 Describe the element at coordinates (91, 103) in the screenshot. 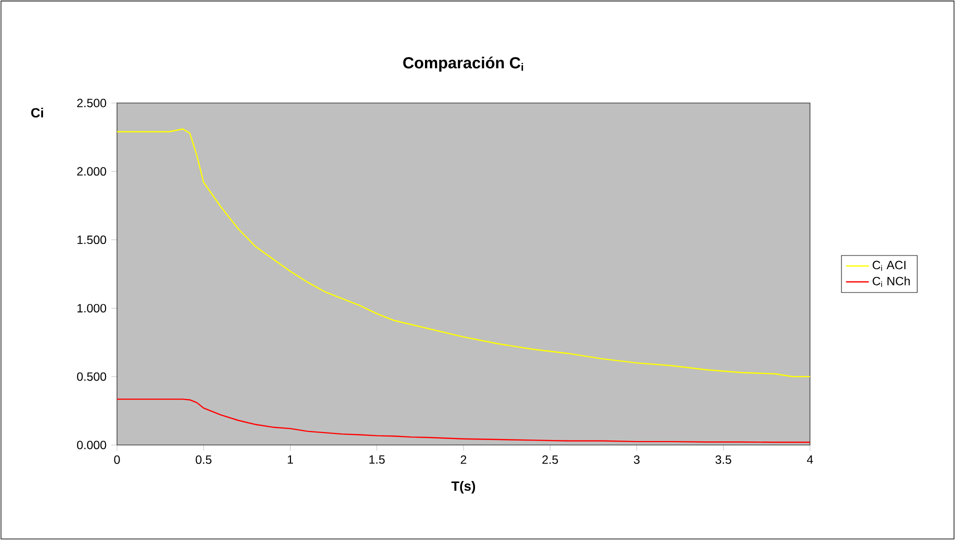

I see `y-tick-label: 2.500` at that location.